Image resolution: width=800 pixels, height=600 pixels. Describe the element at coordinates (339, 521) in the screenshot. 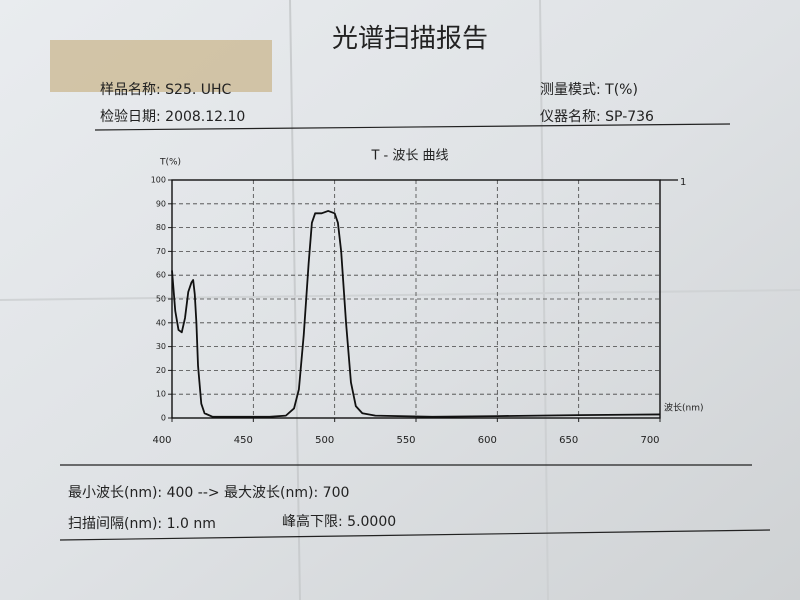

I see `peak-threshold: 峰高下限: 5.0000` at that location.